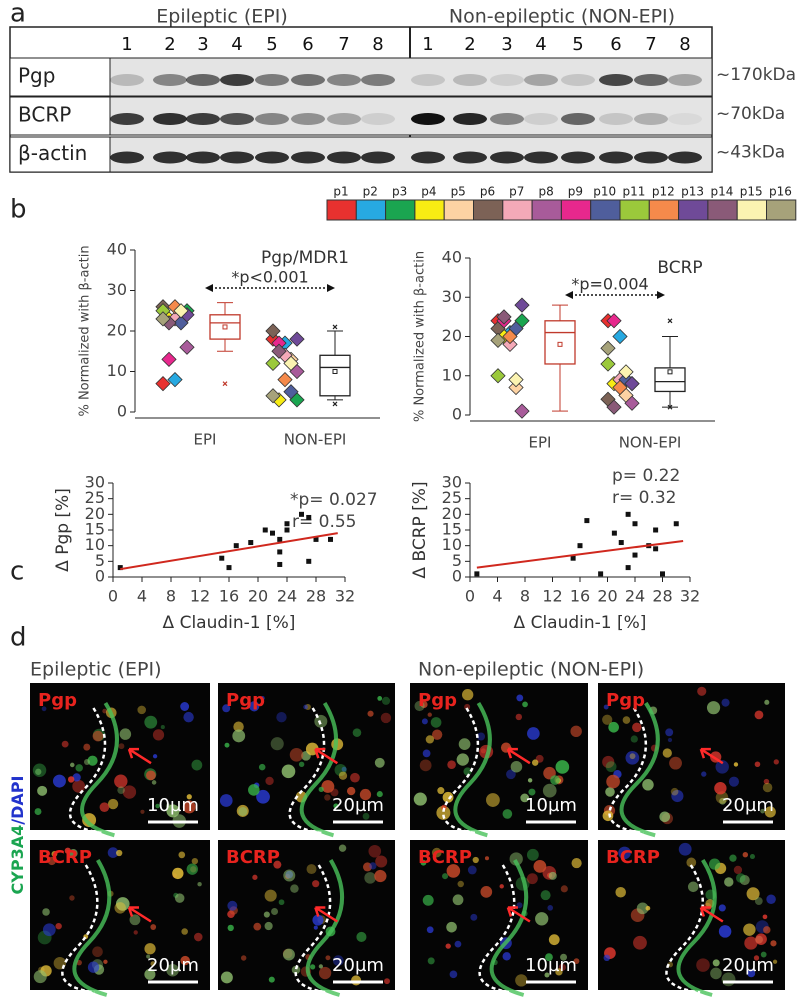 The width and height of the screenshot is (800, 997). Describe the element at coordinates (18, 638) in the screenshot. I see `panel-label: d` at that location.